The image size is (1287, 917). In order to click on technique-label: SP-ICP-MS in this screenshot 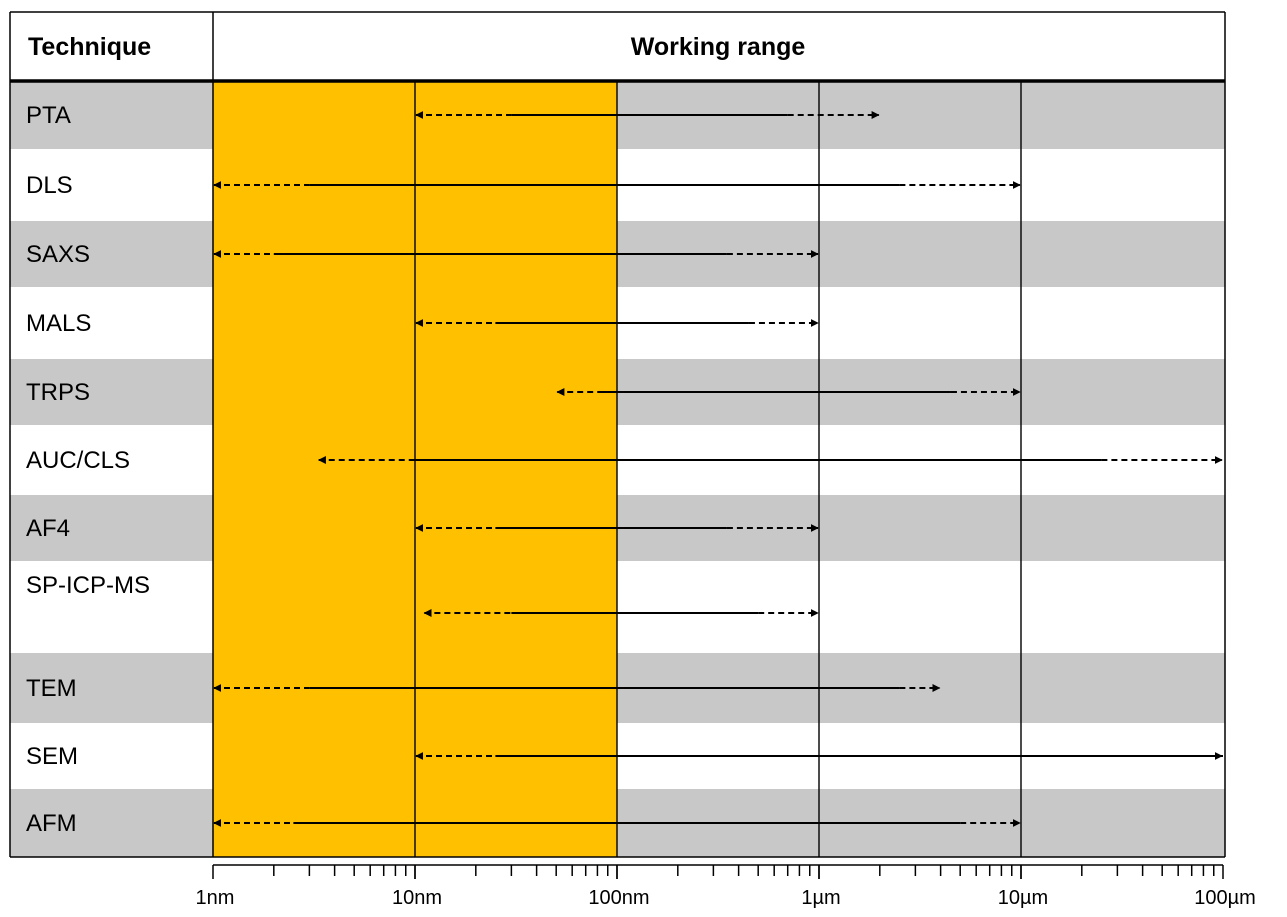, I will do `click(88, 585)`.